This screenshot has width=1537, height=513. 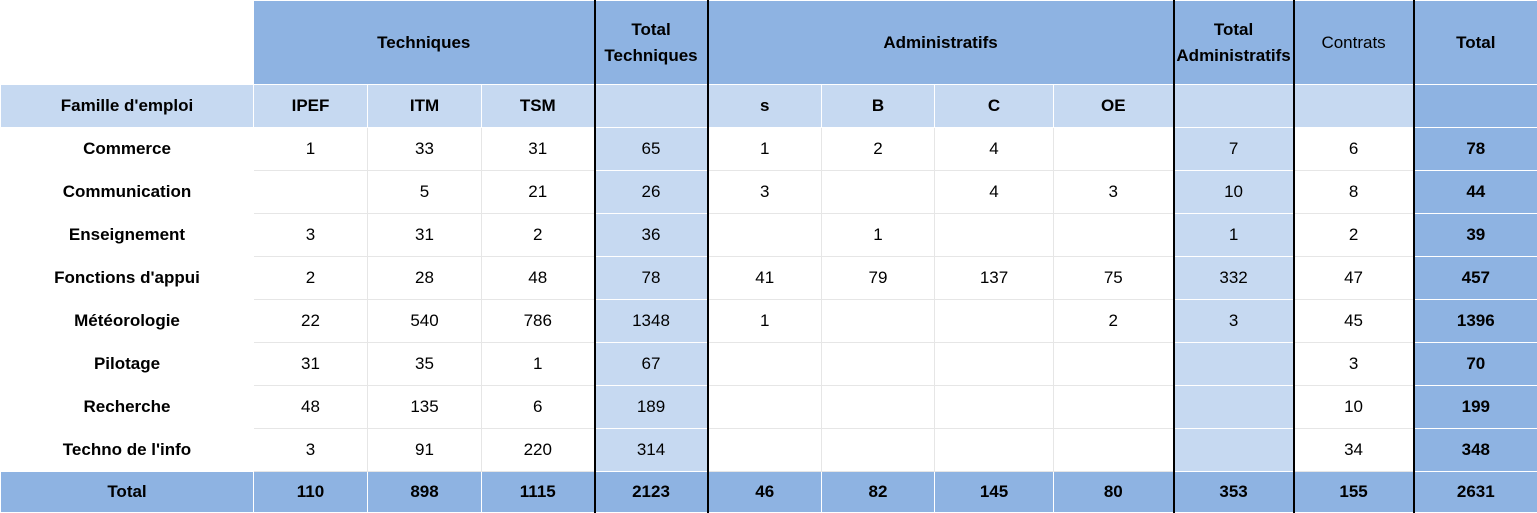 What do you see at coordinates (1475, 407) in the screenshot?
I see `total-cell: 199` at bounding box center [1475, 407].